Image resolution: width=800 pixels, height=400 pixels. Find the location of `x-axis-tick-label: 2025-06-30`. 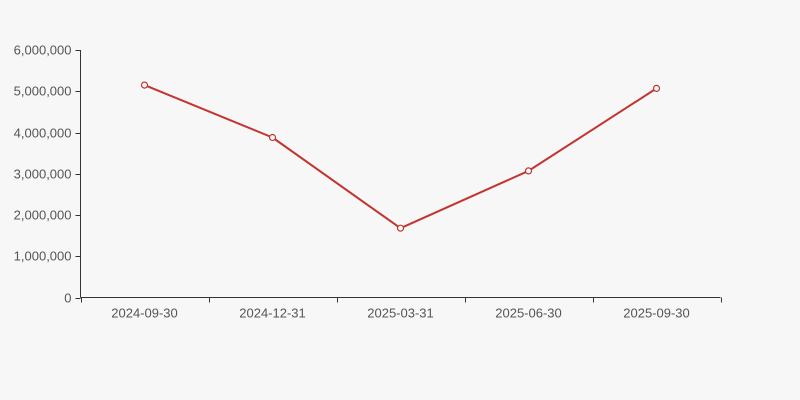

x-axis-tick-label: 2025-06-30 is located at coordinates (528, 313).